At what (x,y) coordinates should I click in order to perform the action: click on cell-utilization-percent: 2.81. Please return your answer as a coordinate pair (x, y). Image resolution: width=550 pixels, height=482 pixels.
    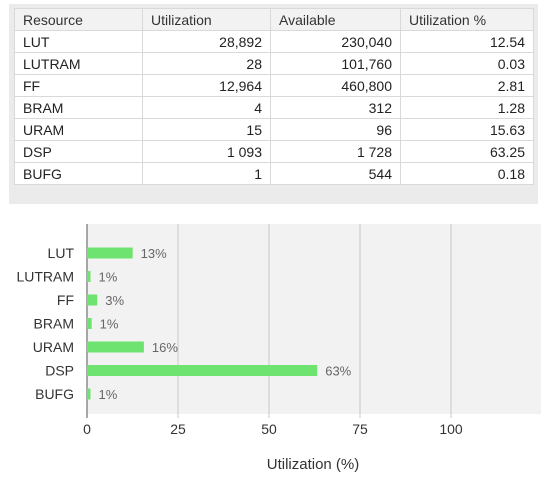
    Looking at the image, I should click on (467, 85).